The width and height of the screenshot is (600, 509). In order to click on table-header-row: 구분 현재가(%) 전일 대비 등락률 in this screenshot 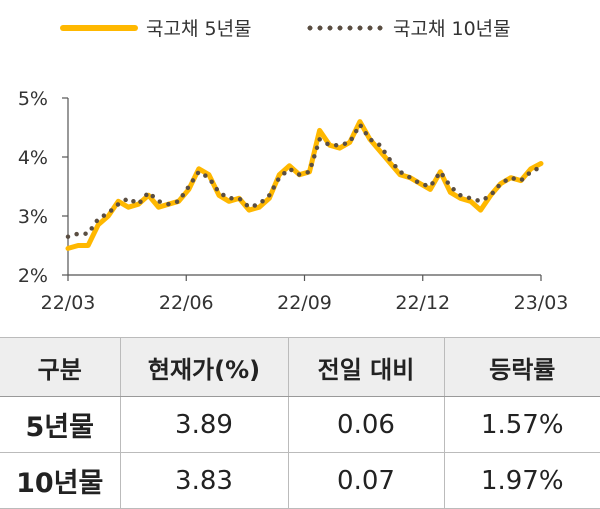, I will do `click(300, 367)`.